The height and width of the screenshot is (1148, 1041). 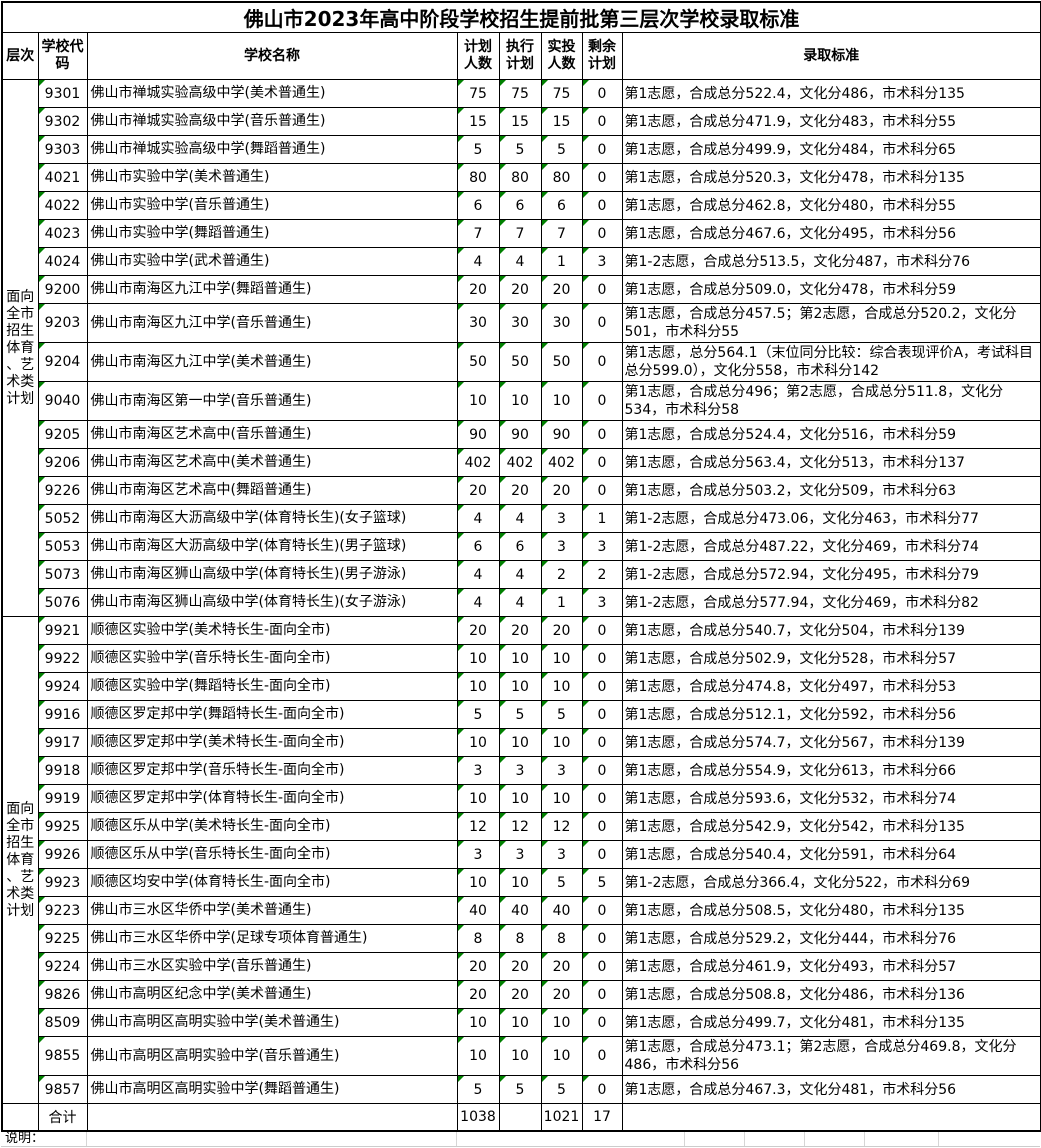 What do you see at coordinates (831, 518) in the screenshot?
I see `criteria: 第1-2志愿，合成总分473.06，文化分463，市术科分77` at bounding box center [831, 518].